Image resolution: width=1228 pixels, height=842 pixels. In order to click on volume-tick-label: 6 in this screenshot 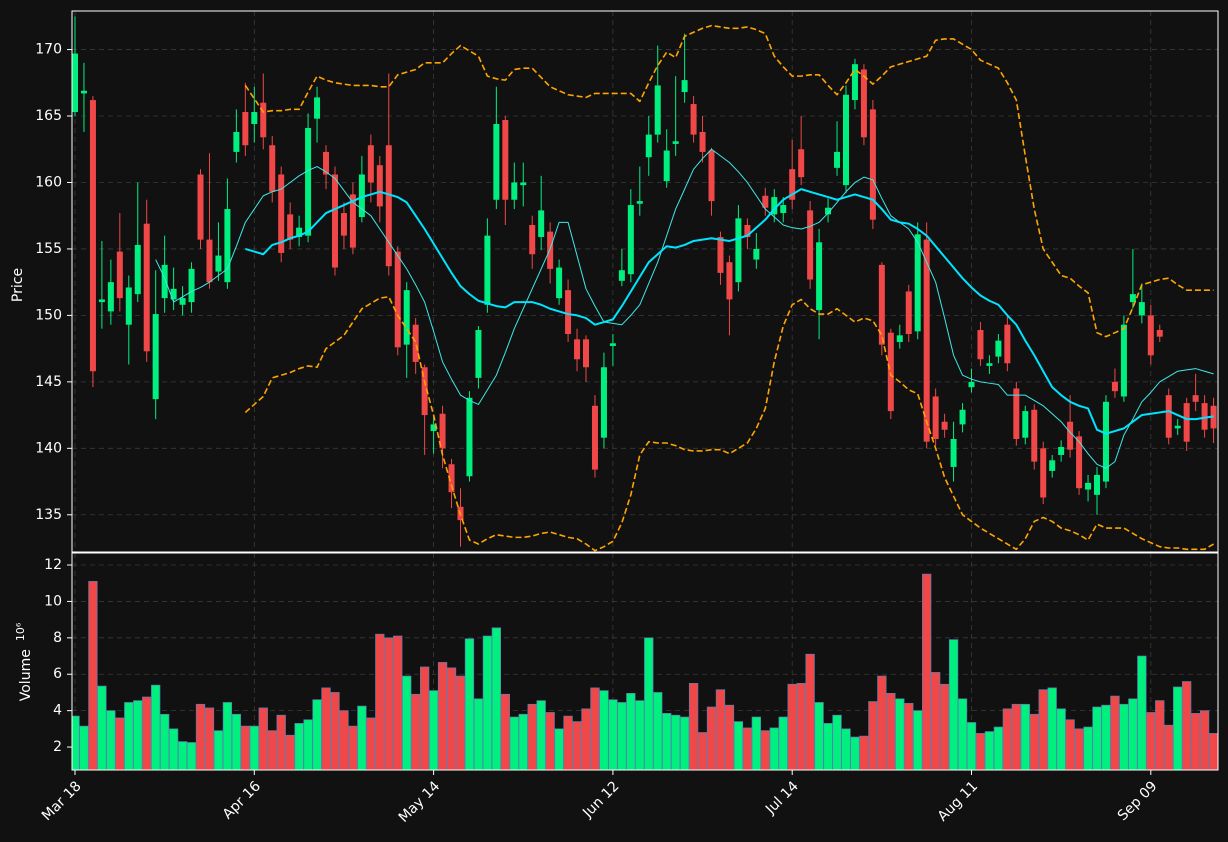, I will do `click(57, 674)`.